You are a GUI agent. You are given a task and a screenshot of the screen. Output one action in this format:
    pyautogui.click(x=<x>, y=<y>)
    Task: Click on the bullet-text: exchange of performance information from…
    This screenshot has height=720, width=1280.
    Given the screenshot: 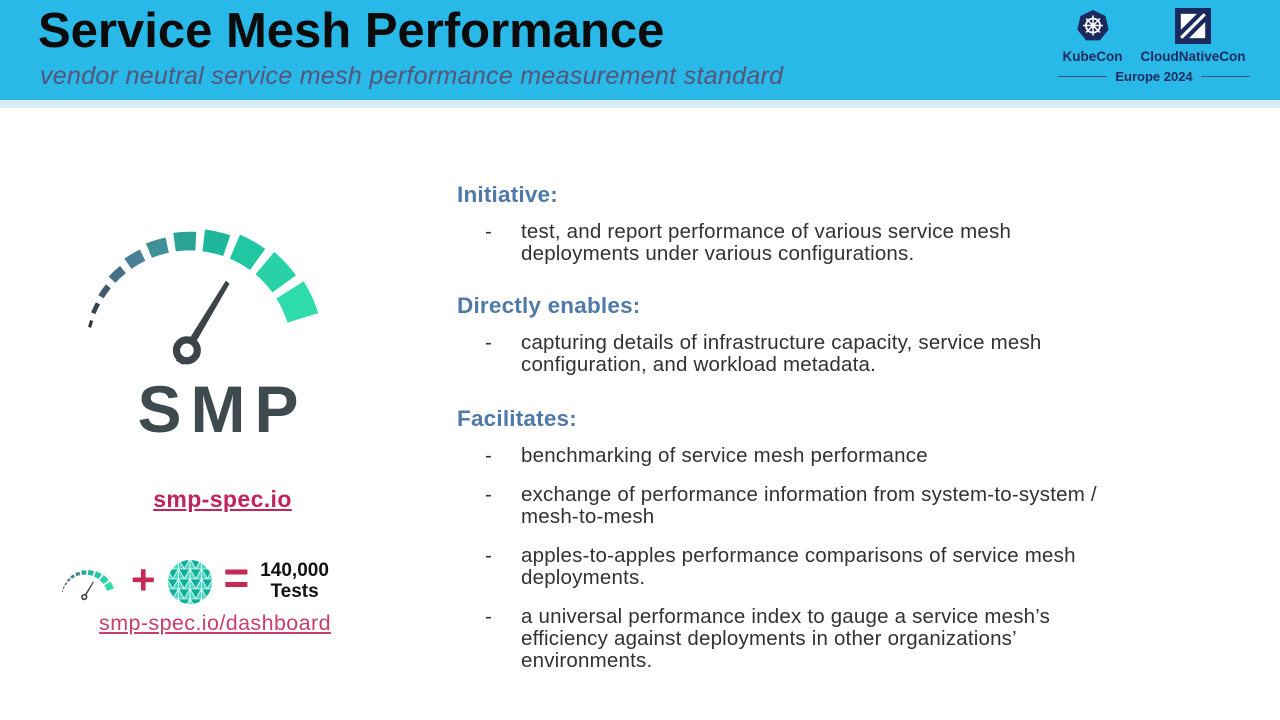 What is the action you would take?
    pyautogui.click(x=809, y=505)
    